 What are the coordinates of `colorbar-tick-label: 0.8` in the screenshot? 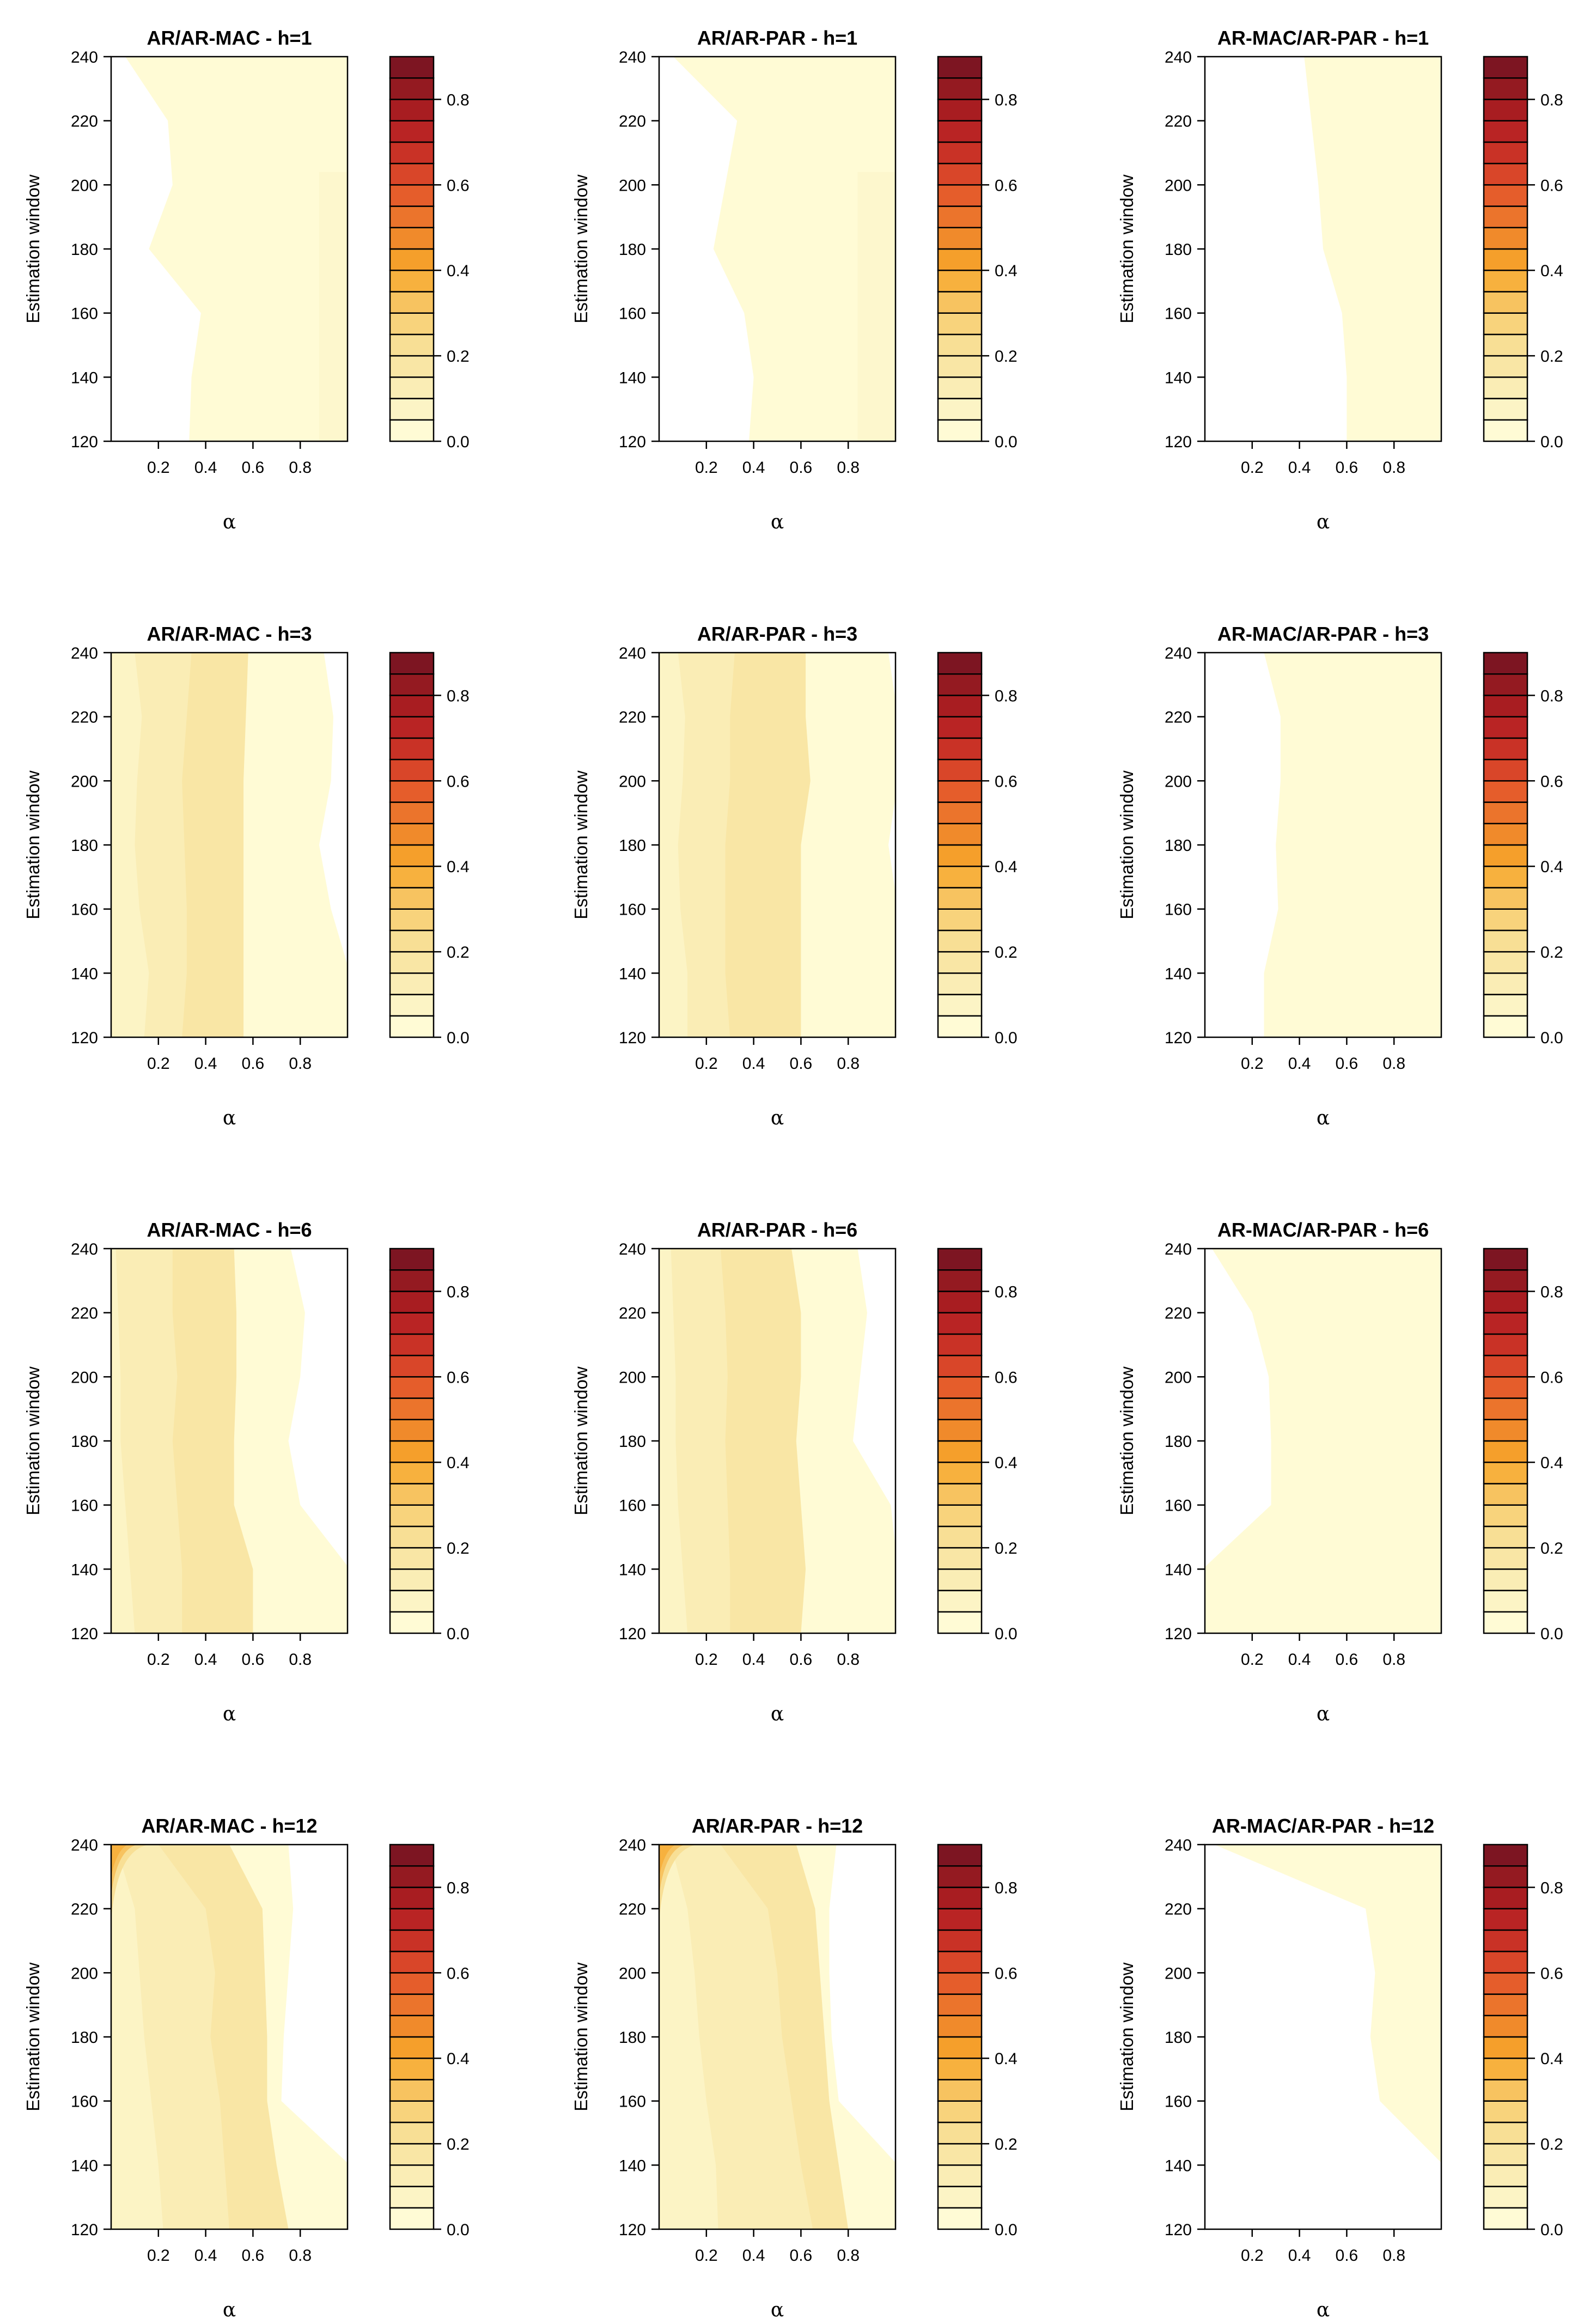 It's located at (458, 1292).